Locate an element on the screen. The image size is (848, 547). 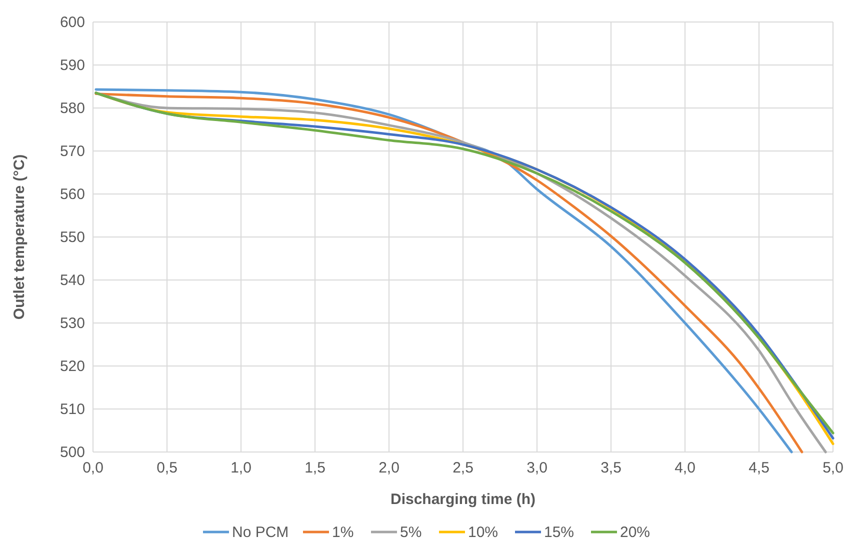
y-tick-label: 570 is located at coordinates (72, 151).